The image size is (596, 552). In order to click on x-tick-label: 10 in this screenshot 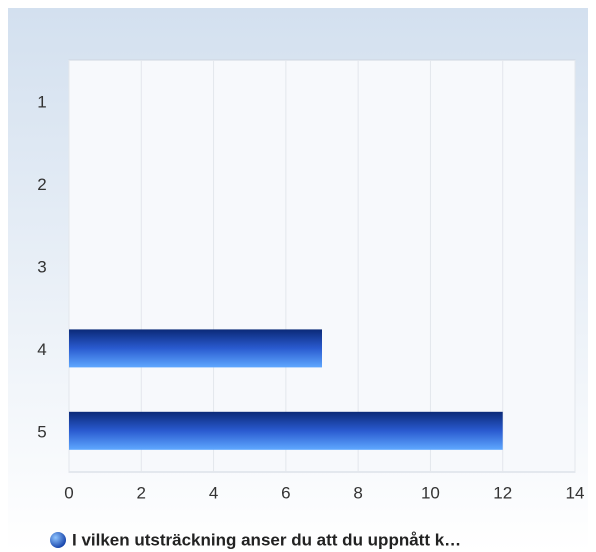, I will do `click(430, 492)`.